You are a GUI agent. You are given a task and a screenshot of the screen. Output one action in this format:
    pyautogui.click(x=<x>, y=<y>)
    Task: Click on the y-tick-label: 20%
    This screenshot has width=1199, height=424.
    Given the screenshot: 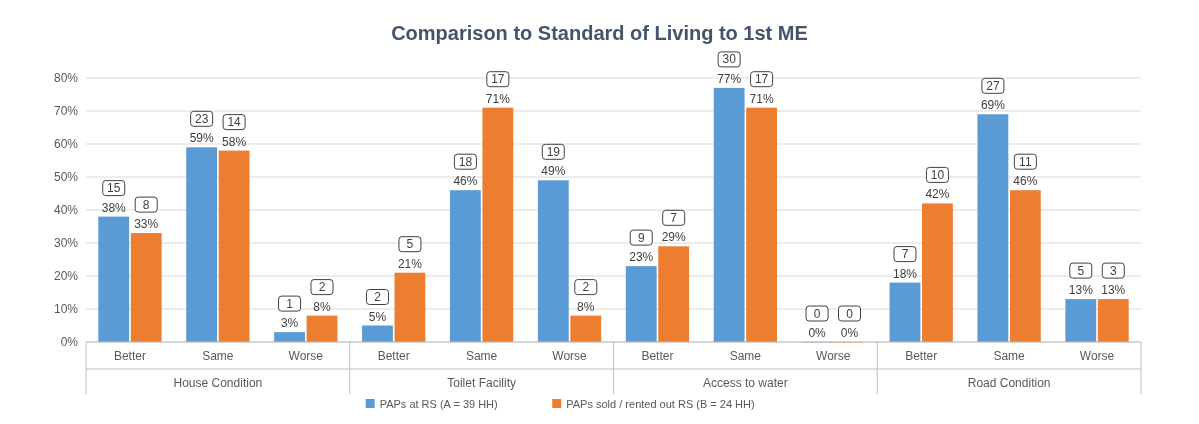 What is the action you would take?
    pyautogui.click(x=66, y=276)
    